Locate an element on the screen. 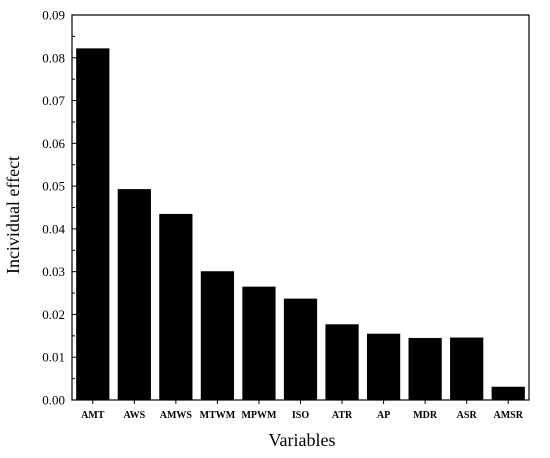 The height and width of the screenshot is (458, 550). x-tick-label: MPWM is located at coordinates (259, 415).